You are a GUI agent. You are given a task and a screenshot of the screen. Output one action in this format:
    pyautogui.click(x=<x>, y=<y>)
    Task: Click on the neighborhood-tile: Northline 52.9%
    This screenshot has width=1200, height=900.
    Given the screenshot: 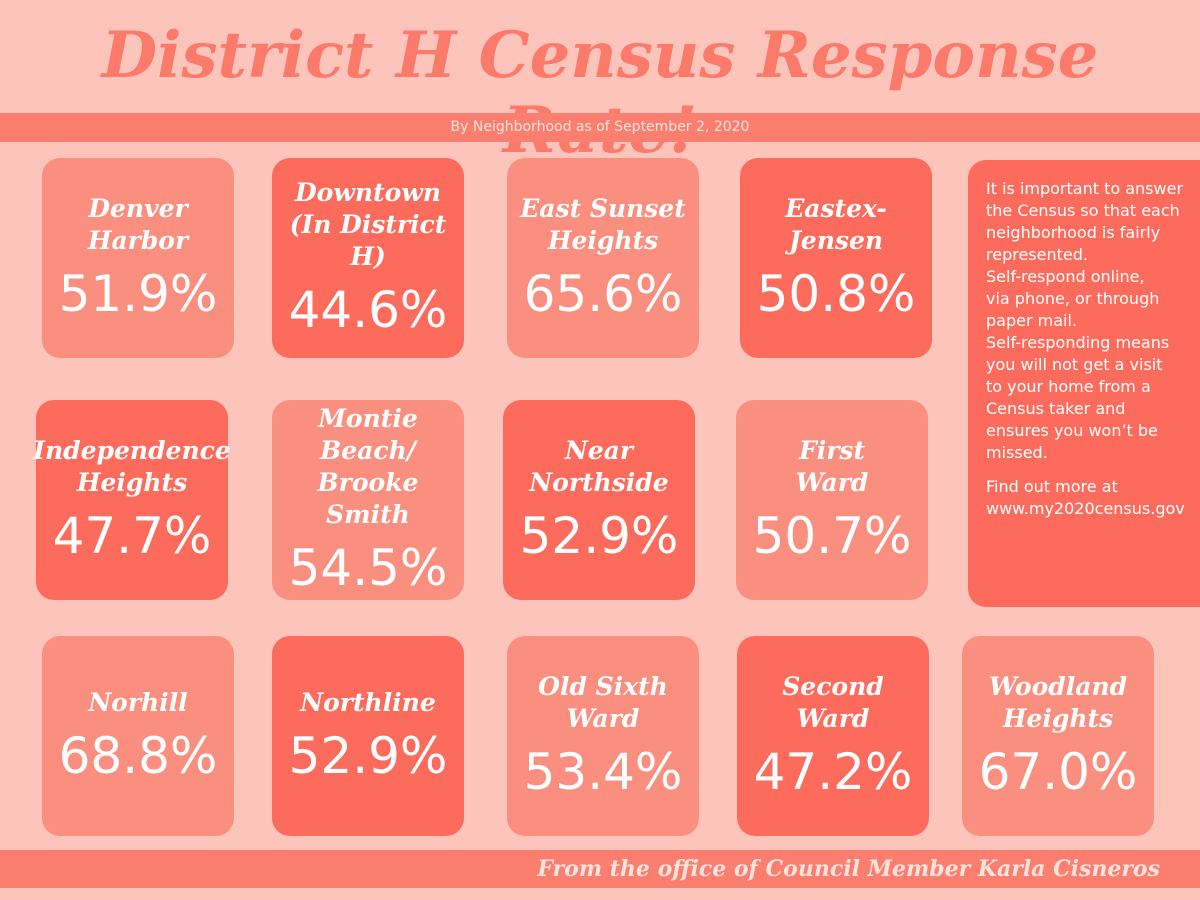 What is the action you would take?
    pyautogui.click(x=368, y=736)
    